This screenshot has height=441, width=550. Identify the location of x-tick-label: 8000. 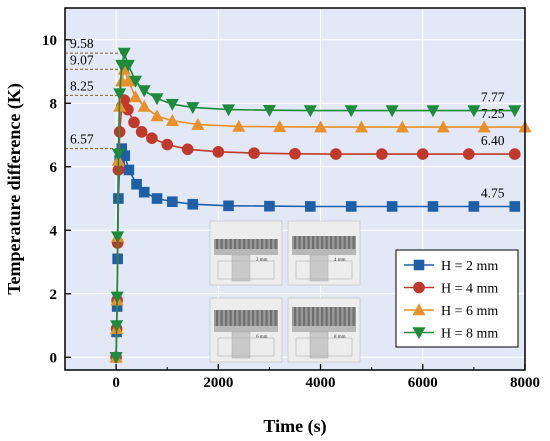
(525, 383).